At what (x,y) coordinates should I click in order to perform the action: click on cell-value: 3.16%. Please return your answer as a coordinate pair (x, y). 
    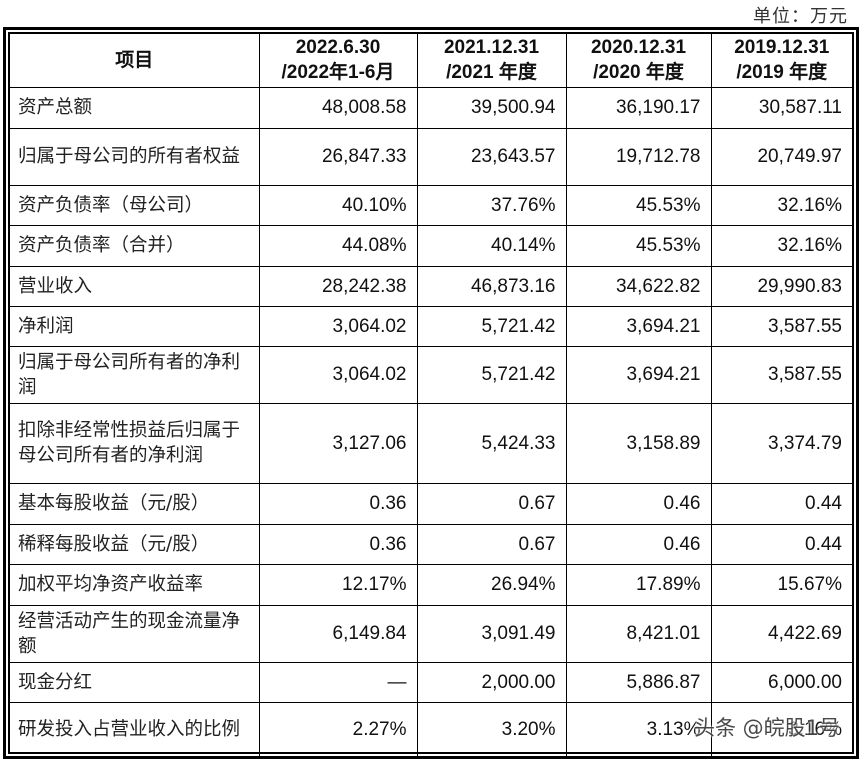
    Looking at the image, I should click on (781, 729).